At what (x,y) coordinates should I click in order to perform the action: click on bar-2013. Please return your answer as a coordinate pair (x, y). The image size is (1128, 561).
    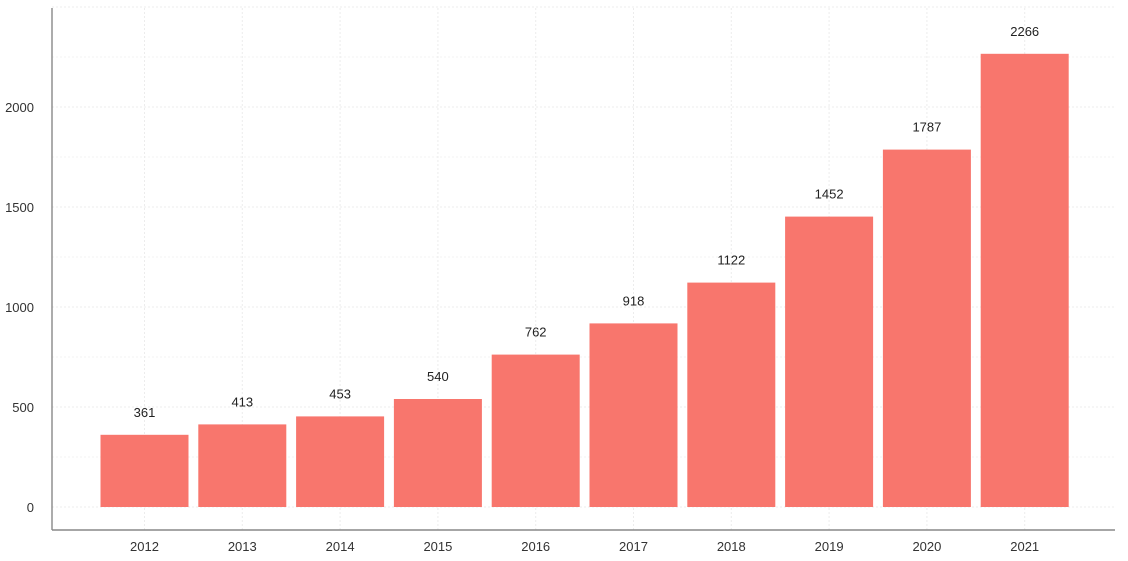
    Looking at the image, I should click on (242, 465).